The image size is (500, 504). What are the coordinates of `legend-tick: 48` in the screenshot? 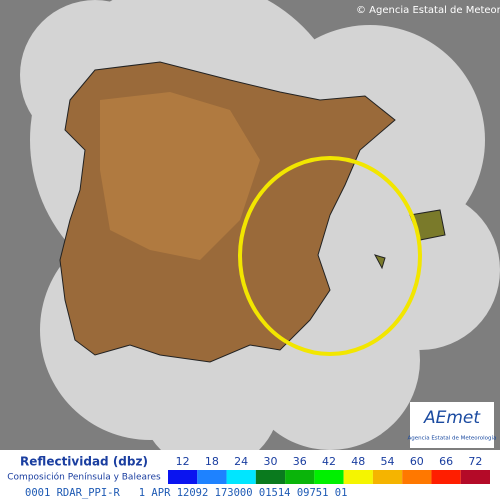 It's located at (358, 461).